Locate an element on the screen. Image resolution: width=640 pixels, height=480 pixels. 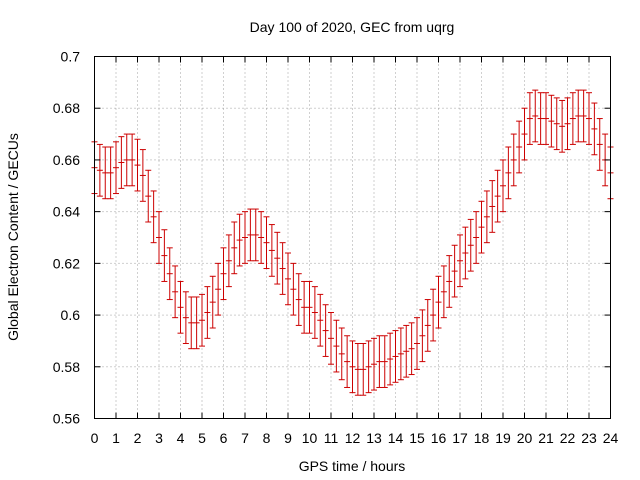
y-axis-label: Global Electron Content / GECUs is located at coordinates (13, 237).